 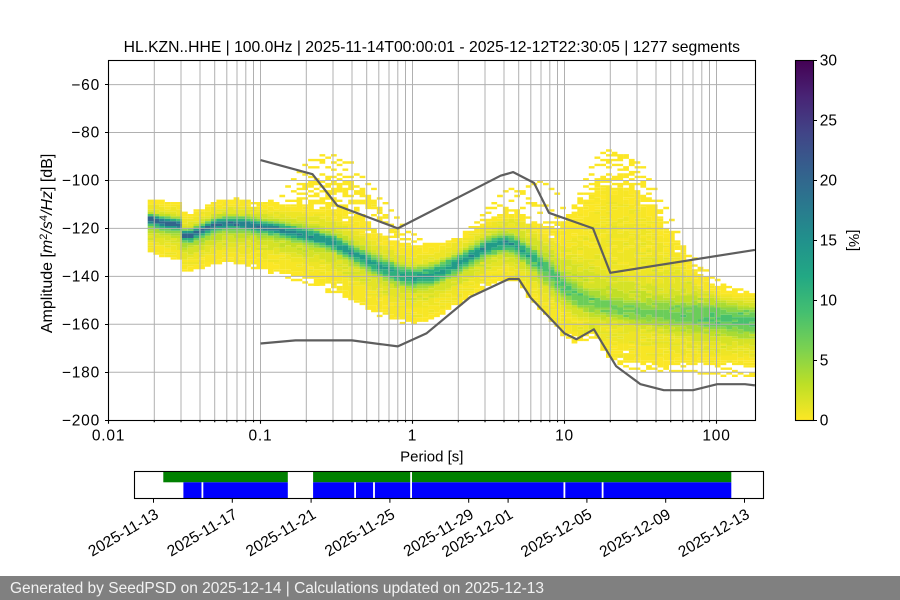 I want to click on svg-text: −180, so click(x=81, y=372).